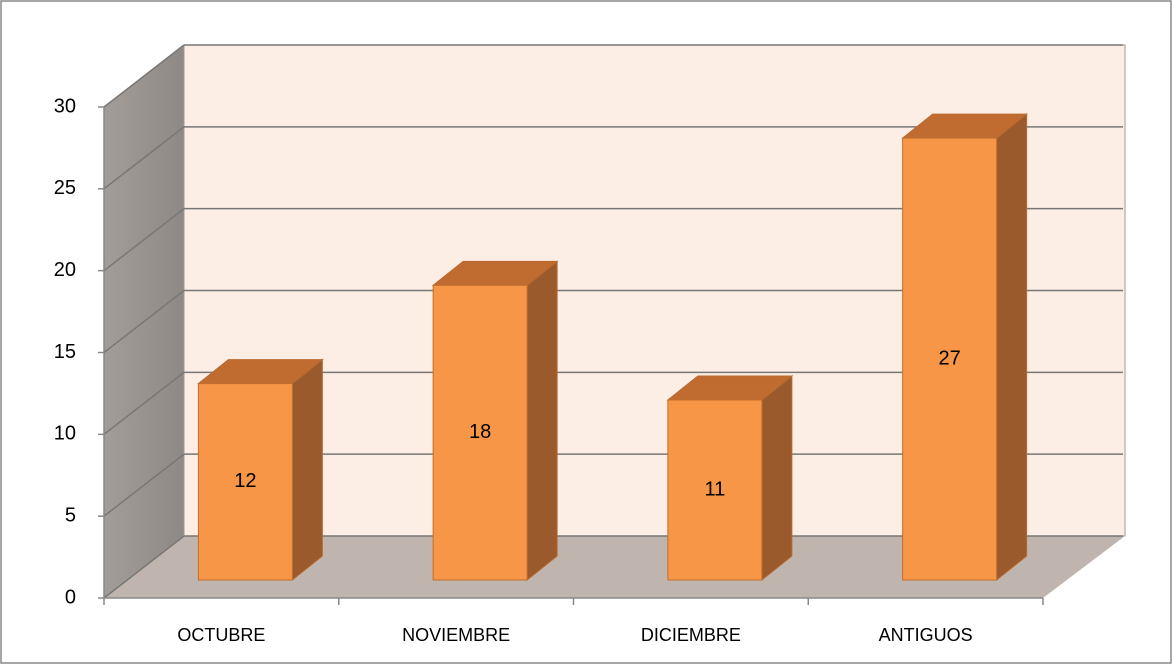 The height and width of the screenshot is (669, 1172). I want to click on x-tick-label: DICIEMBRE, so click(691, 635).